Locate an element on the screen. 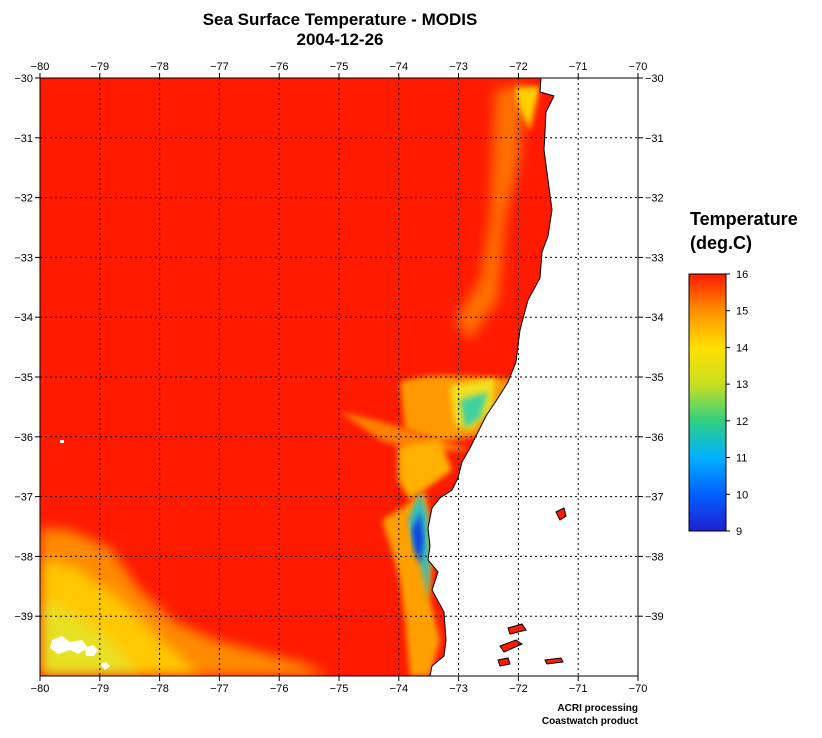  lat-label-left: −36 is located at coordinates (23, 438).